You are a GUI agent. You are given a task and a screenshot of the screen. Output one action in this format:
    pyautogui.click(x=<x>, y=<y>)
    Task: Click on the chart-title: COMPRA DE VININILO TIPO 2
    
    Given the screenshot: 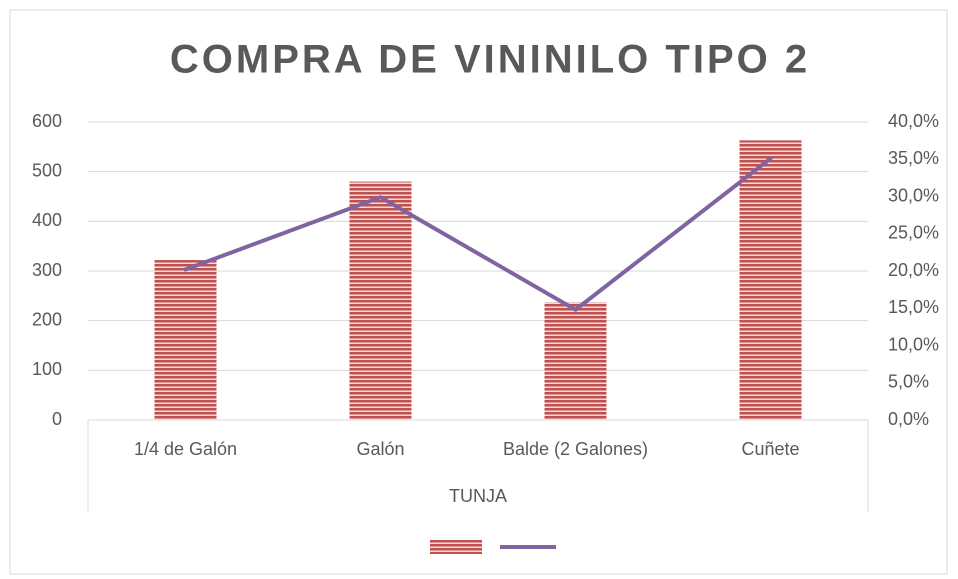 What is the action you would take?
    pyautogui.click(x=490, y=60)
    